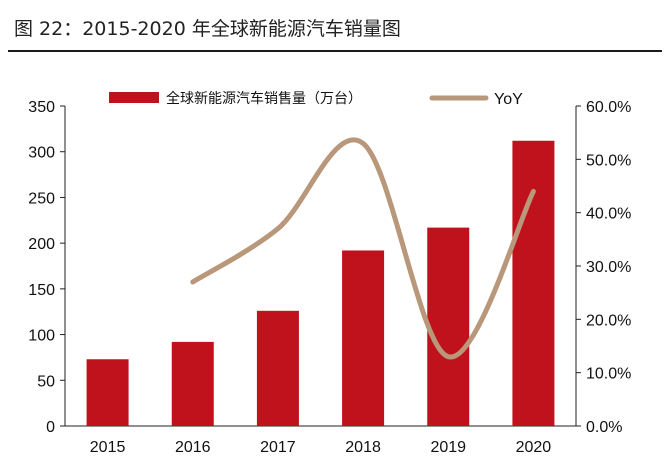 Image resolution: width=669 pixels, height=460 pixels. What do you see at coordinates (41, 198) in the screenshot?
I see `left-tick-label: 250` at bounding box center [41, 198].